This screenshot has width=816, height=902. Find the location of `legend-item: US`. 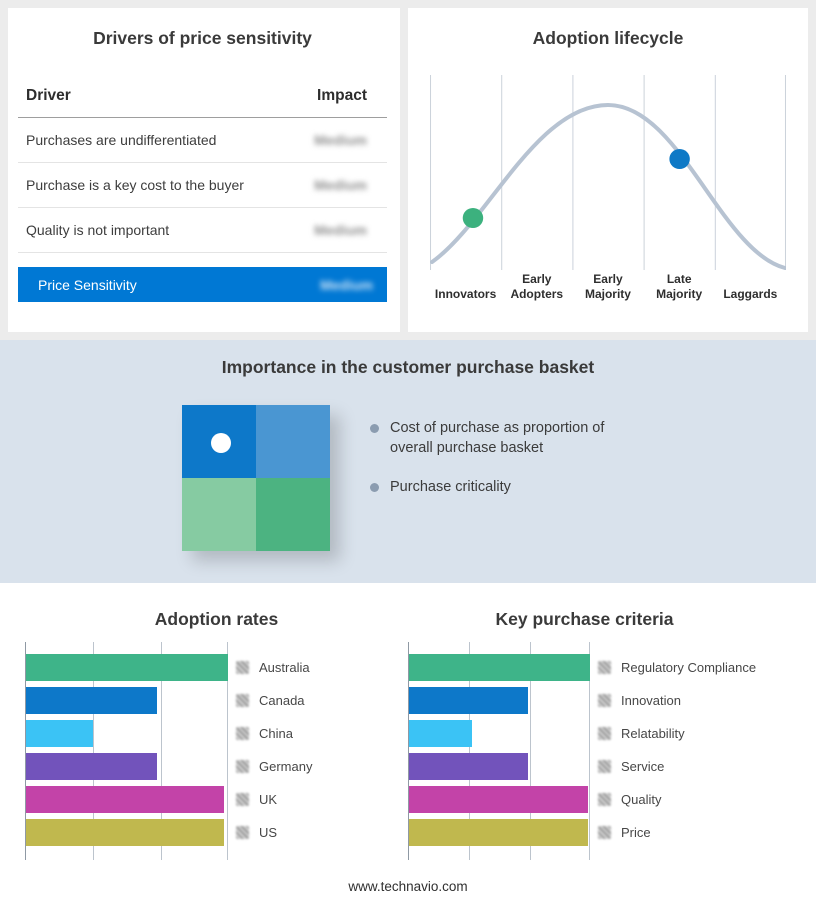

legend-item: US is located at coordinates (274, 832).